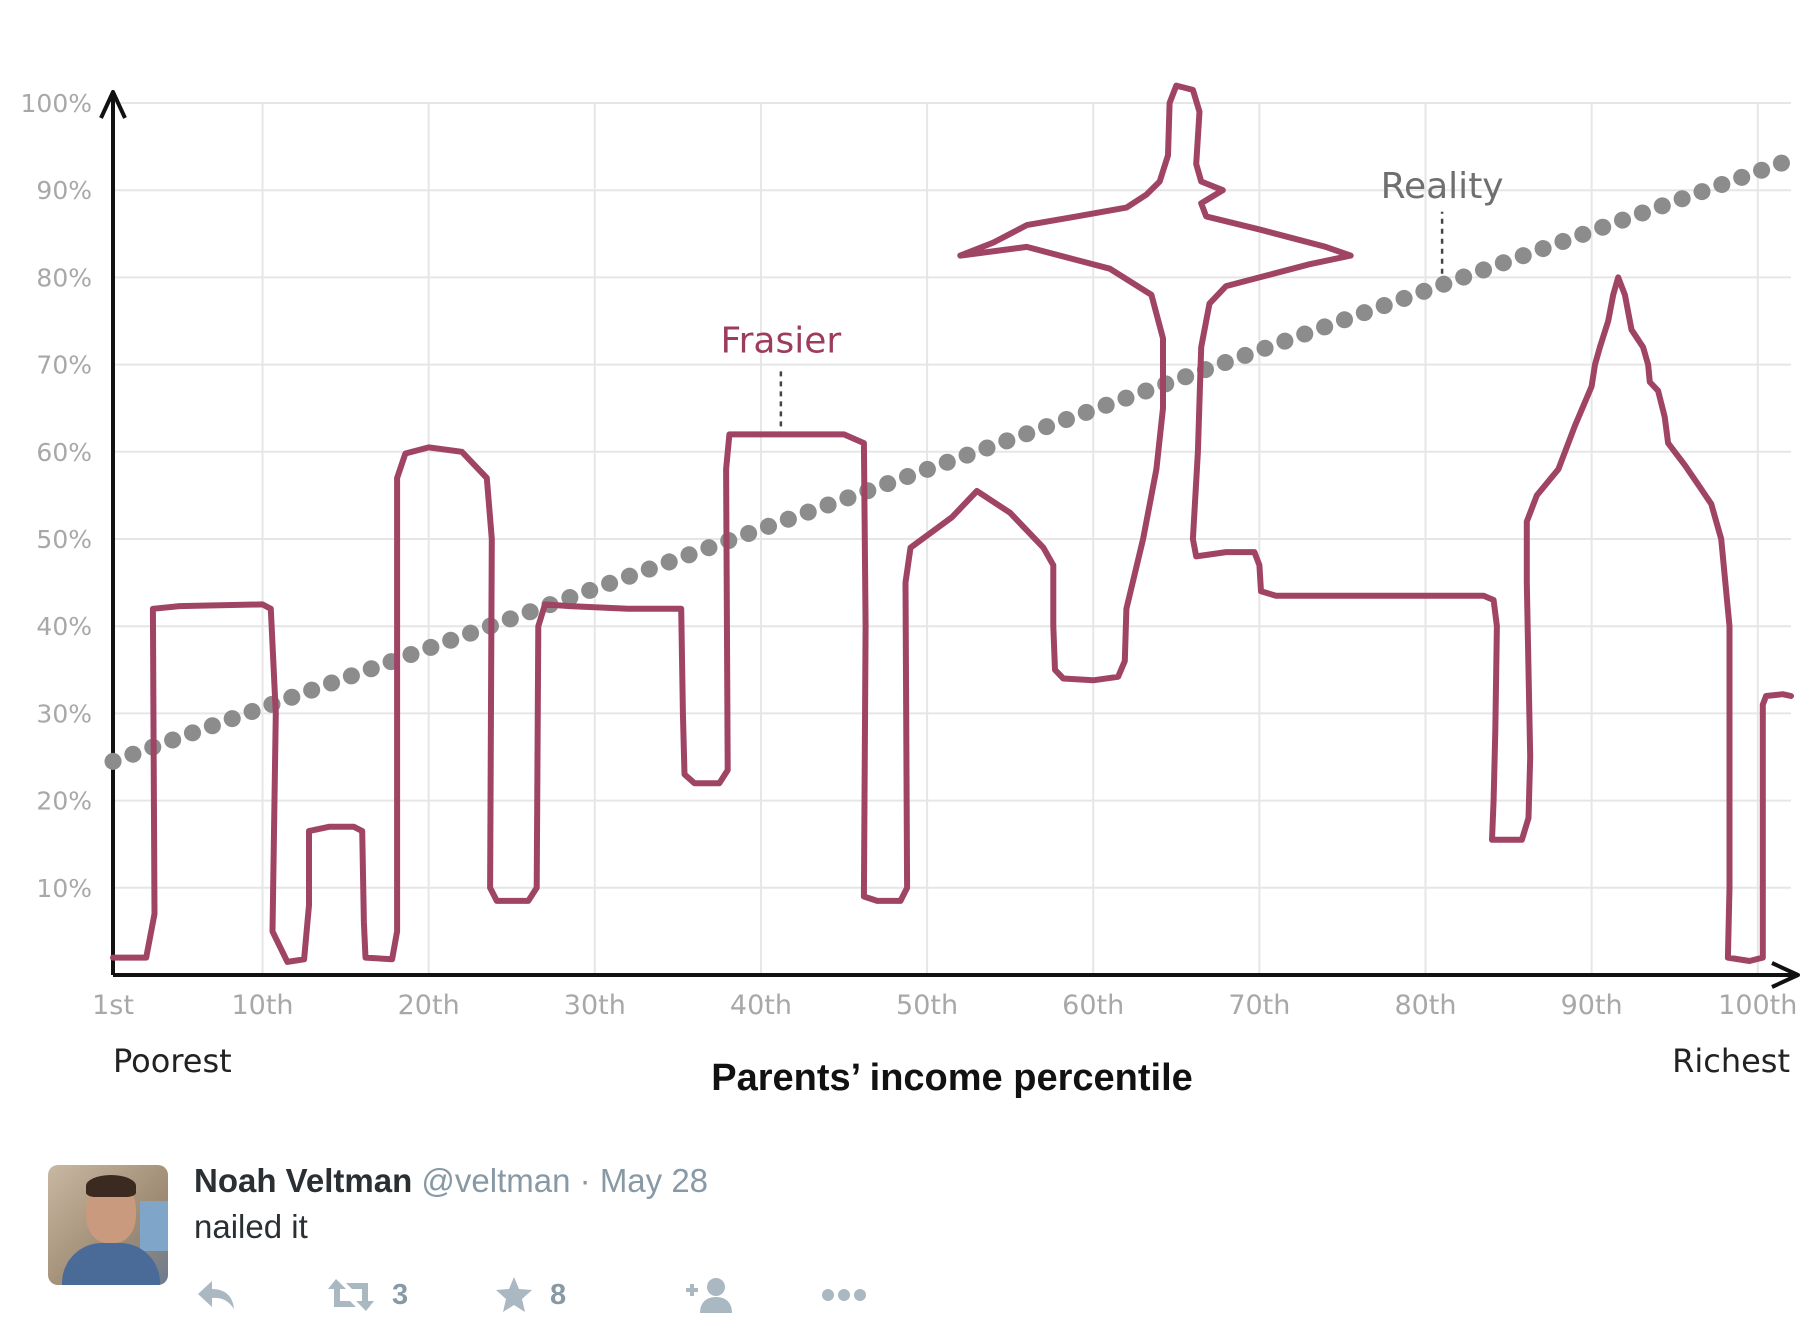 The width and height of the screenshot is (1808, 1342). I want to click on tweet-actions: 3 8, so click(594, 1297).